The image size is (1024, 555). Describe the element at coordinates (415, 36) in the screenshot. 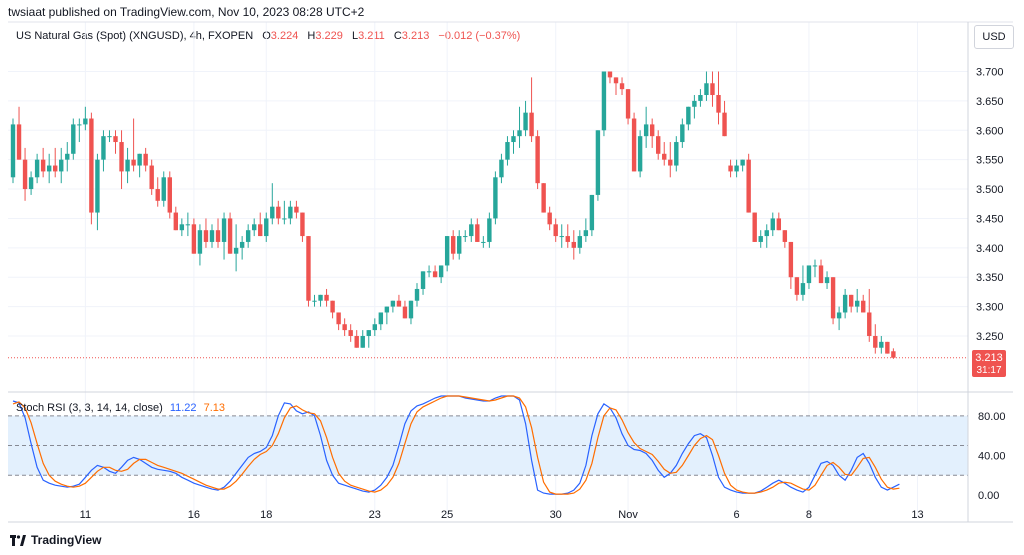

I see `close-value: 3.213` at that location.